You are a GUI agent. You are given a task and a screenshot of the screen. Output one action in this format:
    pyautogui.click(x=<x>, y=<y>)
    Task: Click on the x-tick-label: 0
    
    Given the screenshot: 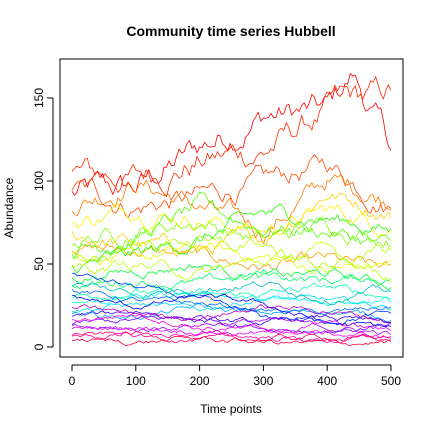 What is the action you would take?
    pyautogui.click(x=72, y=381)
    